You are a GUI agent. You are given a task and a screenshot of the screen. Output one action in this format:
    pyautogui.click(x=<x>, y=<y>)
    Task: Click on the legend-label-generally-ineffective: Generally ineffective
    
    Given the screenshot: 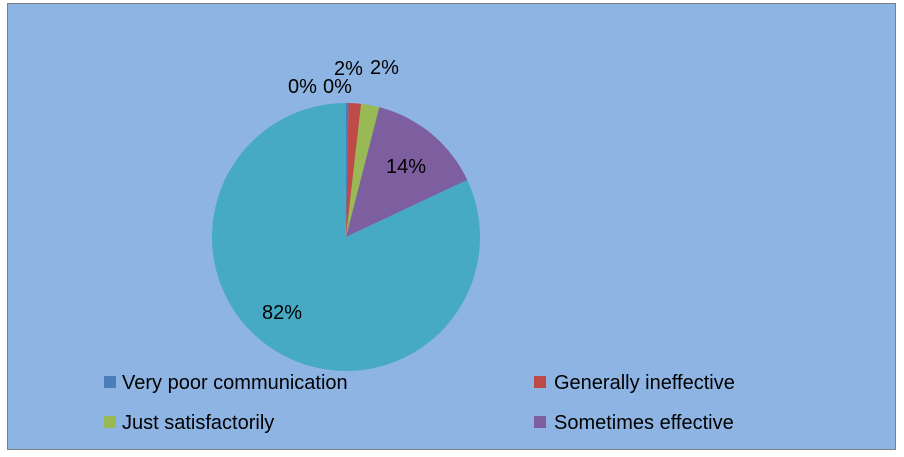 What is the action you would take?
    pyautogui.click(x=644, y=383)
    